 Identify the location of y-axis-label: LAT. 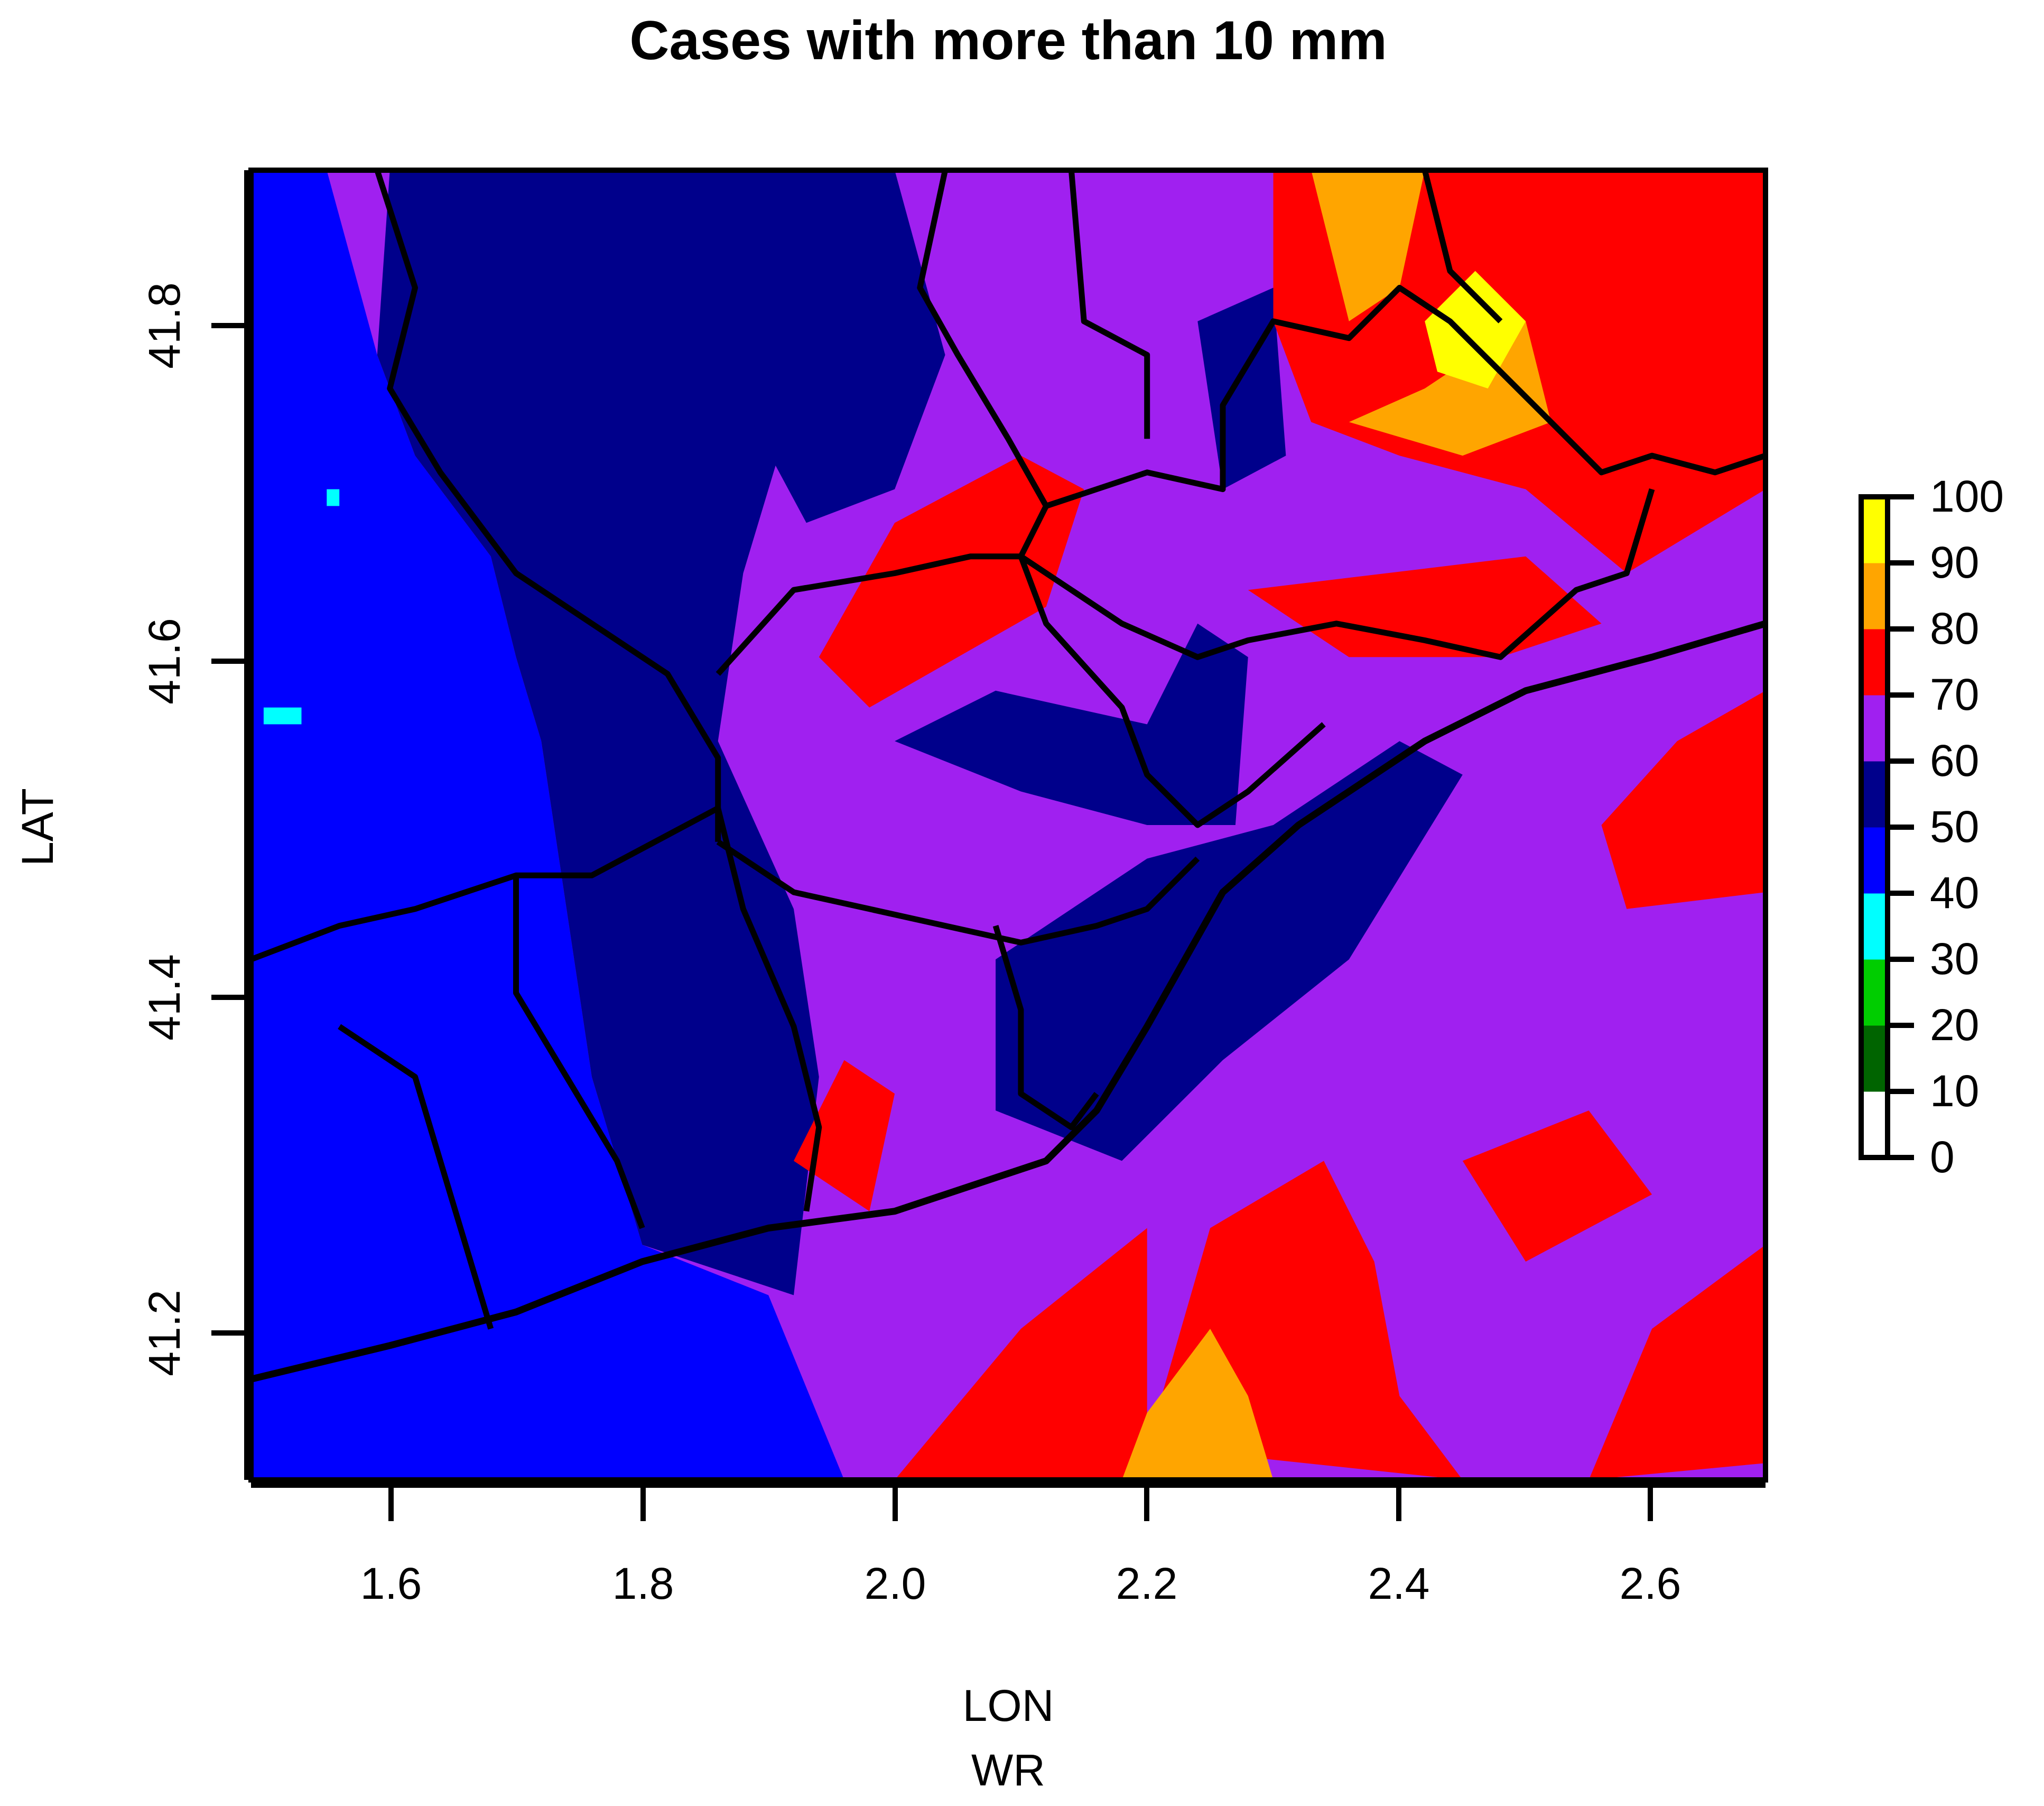
(37, 827).